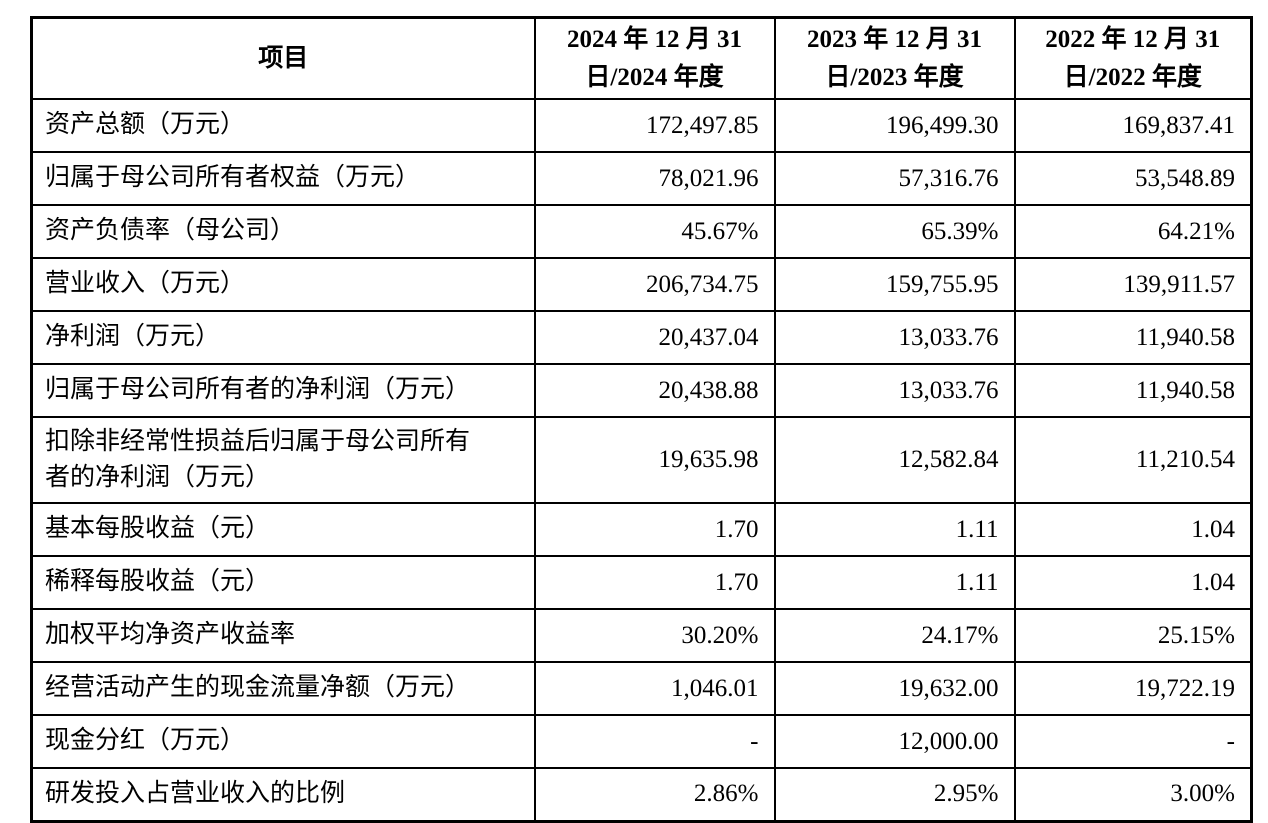  What do you see at coordinates (654, 58) in the screenshot?
I see `column-header-2024: 2024 年 12 月 31 日/2024 年度` at bounding box center [654, 58].